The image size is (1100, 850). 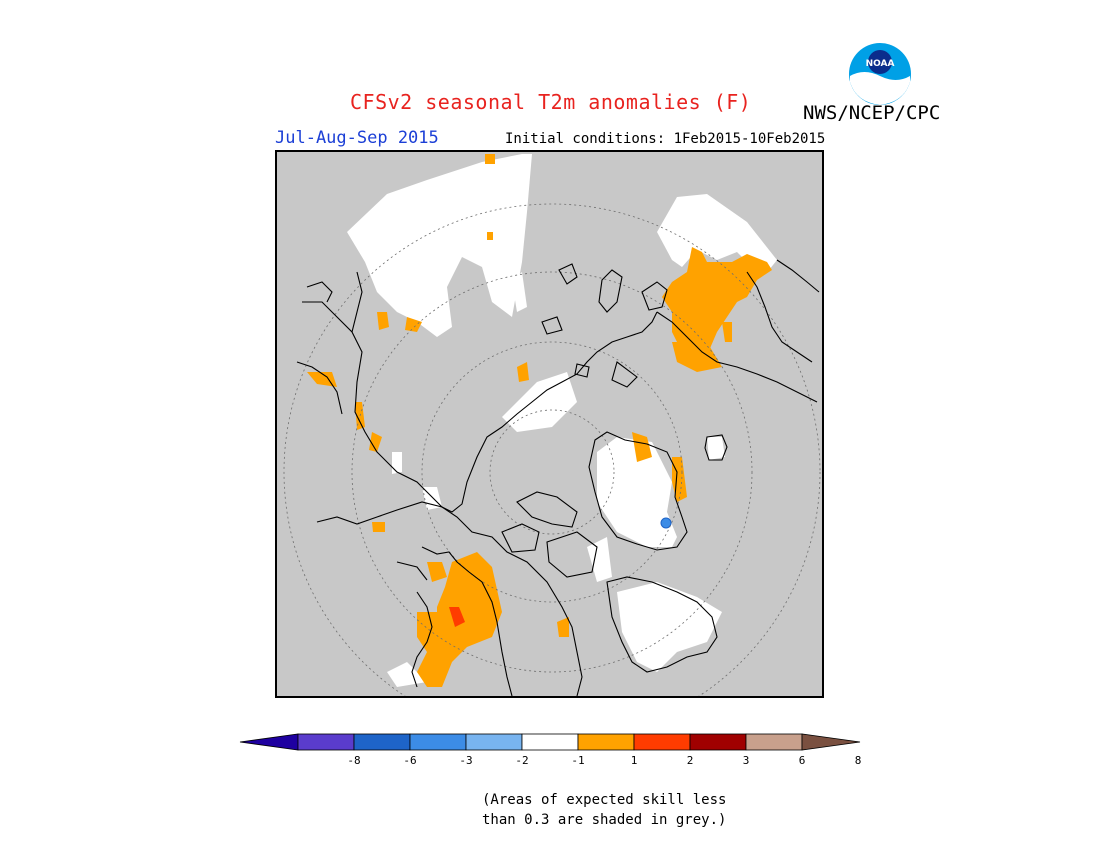 I want to click on footnote-line-2: than 0.3 are shaded in grey.), so click(x=604, y=820).